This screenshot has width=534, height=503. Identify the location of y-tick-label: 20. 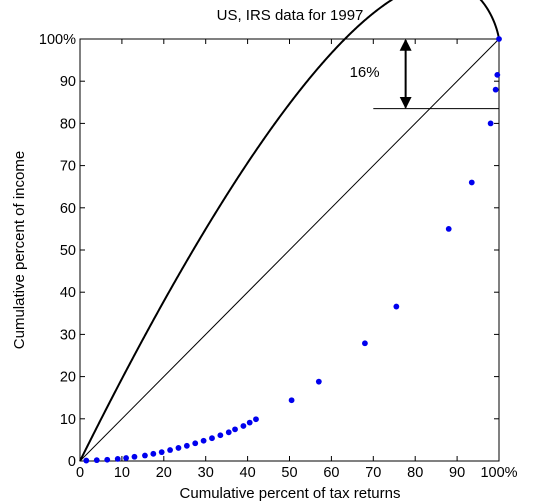
(68, 378).